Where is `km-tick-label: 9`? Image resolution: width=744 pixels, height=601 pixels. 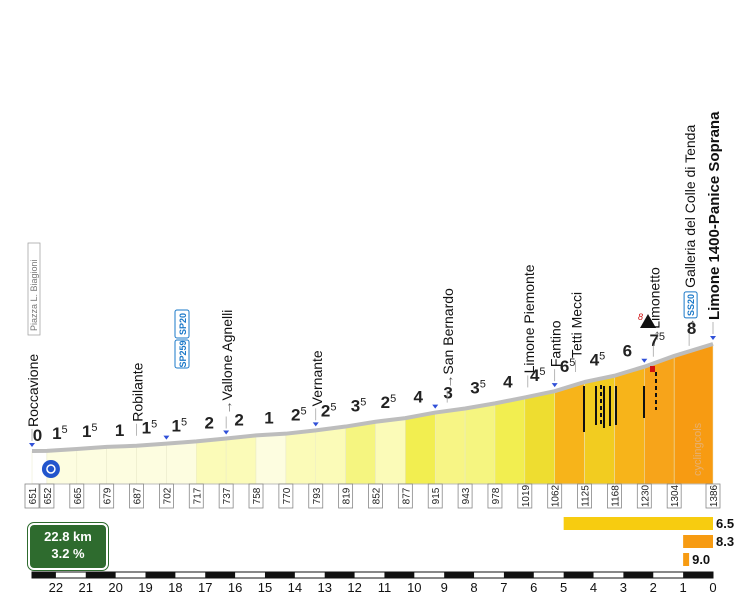 km-tick-label: 9 is located at coordinates (444, 587).